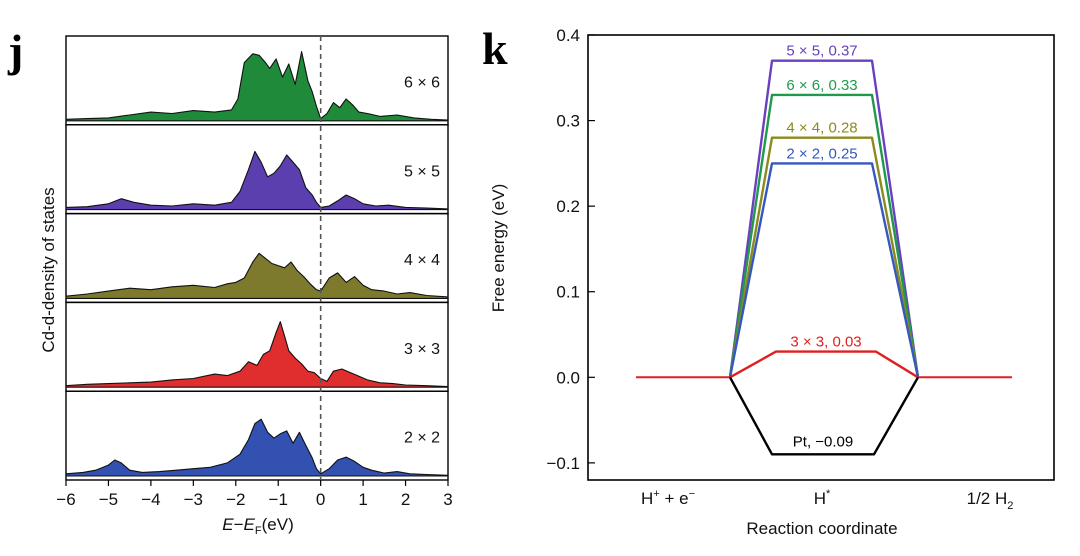  I want to click on fe-series-label-5-5-0-37: 5 × 5, 0.37, so click(821, 51).